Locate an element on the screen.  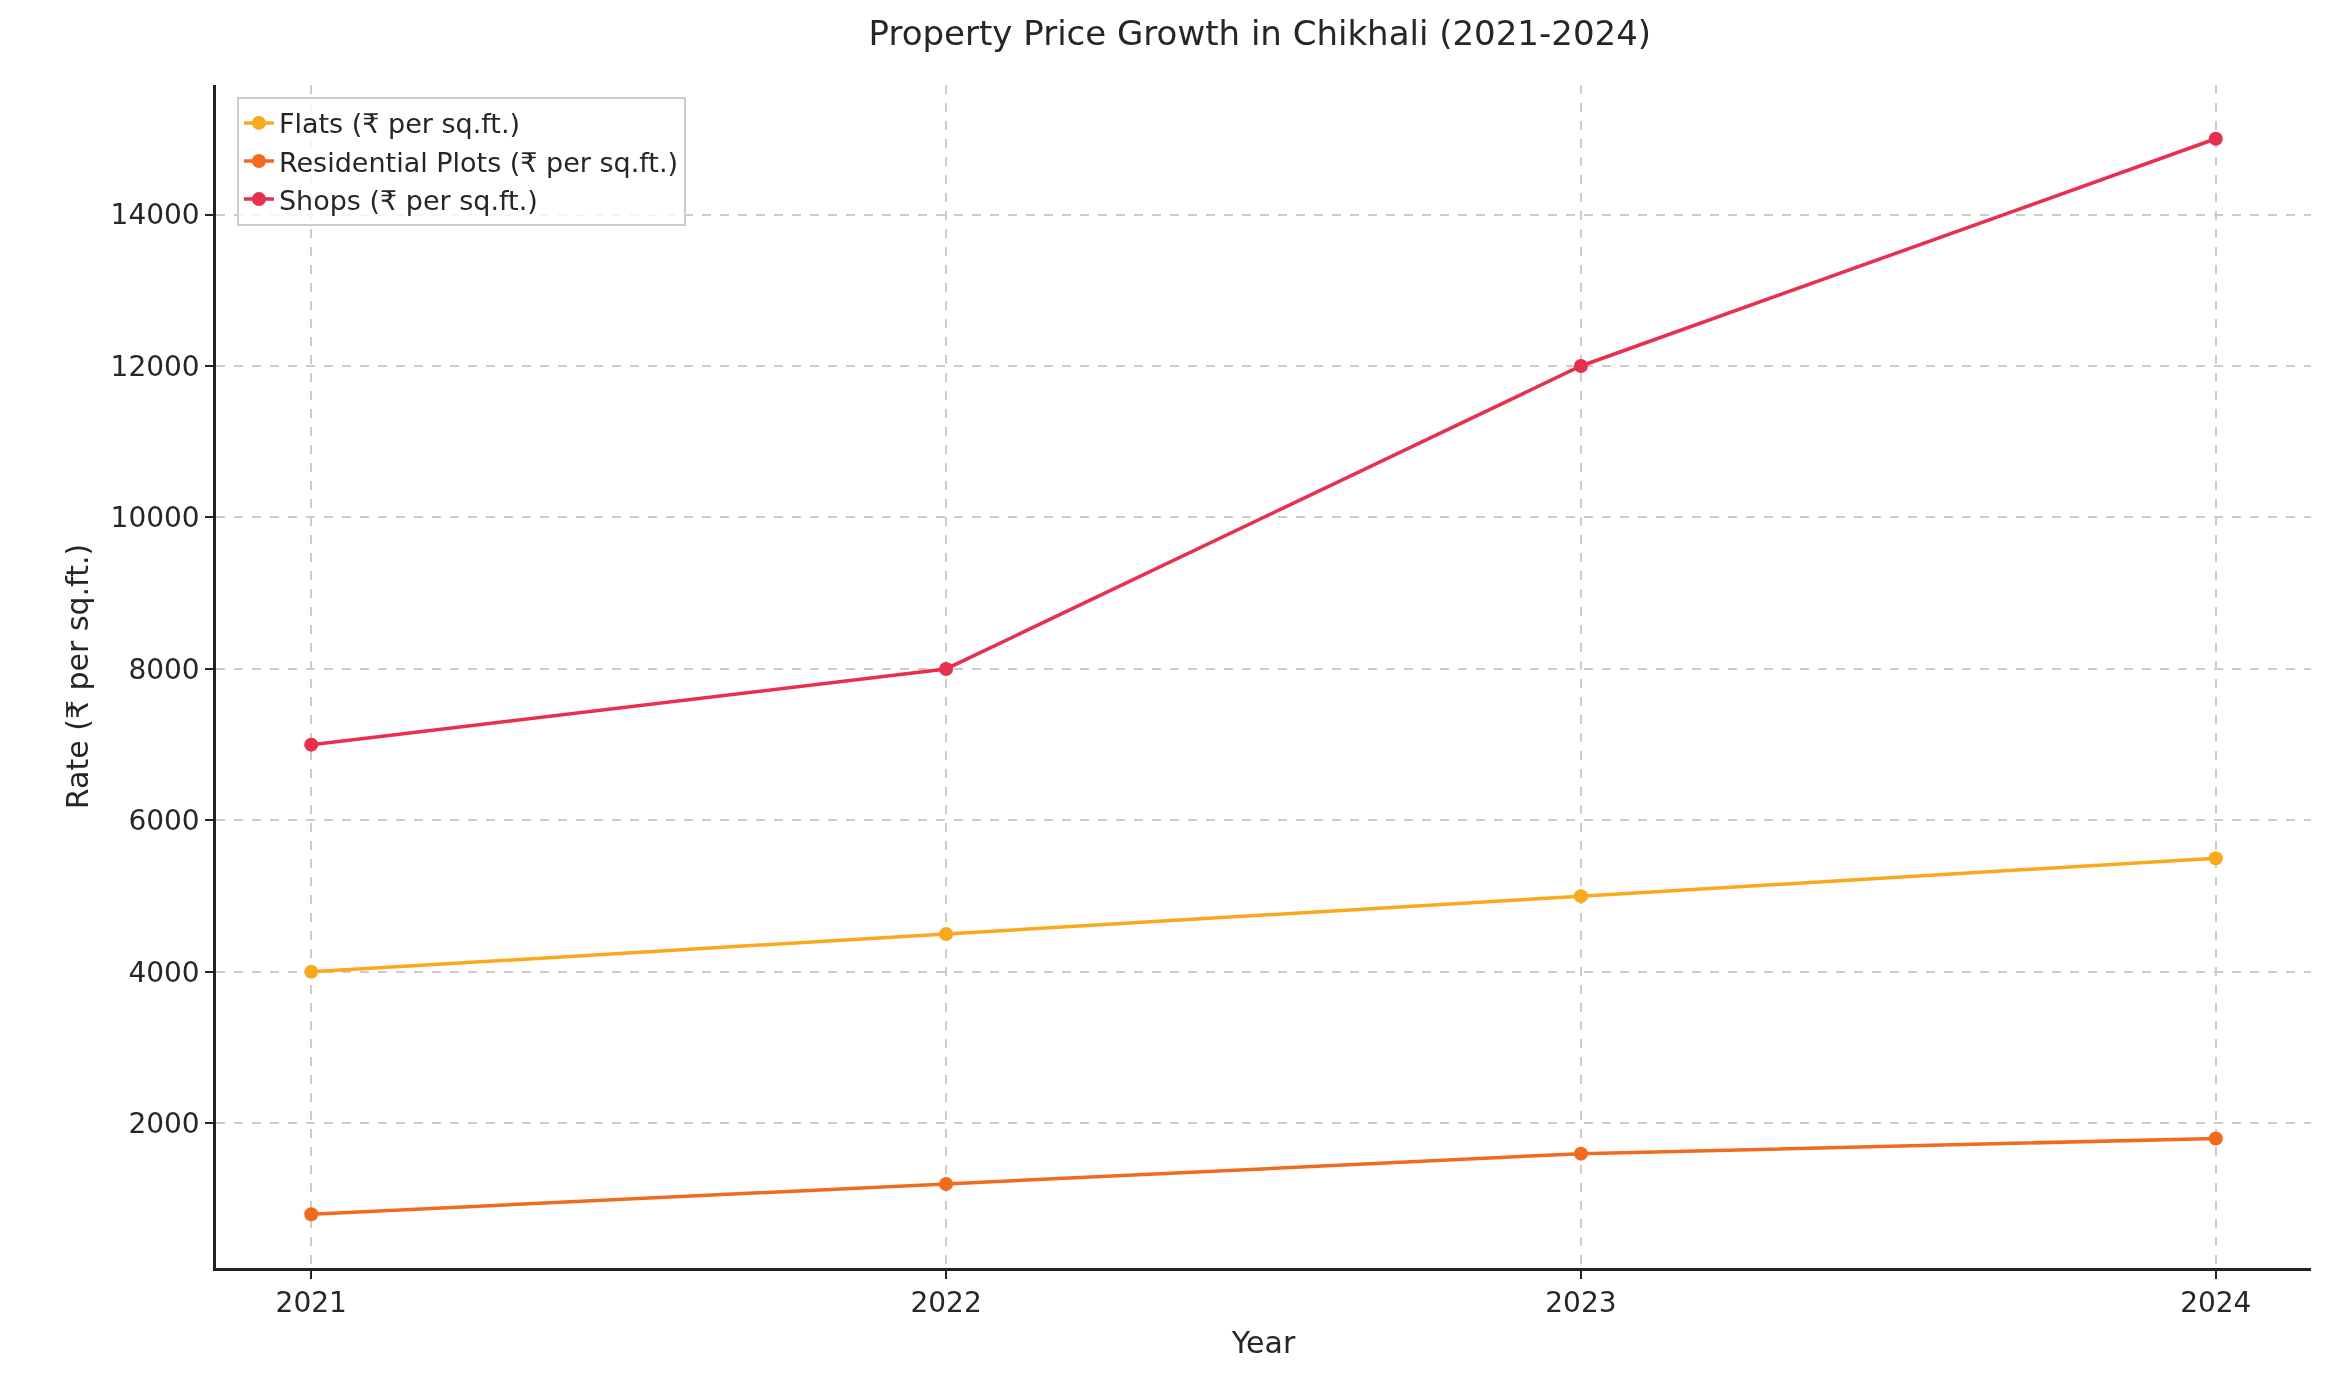
y-tick-label: 14000 is located at coordinates (155, 215).